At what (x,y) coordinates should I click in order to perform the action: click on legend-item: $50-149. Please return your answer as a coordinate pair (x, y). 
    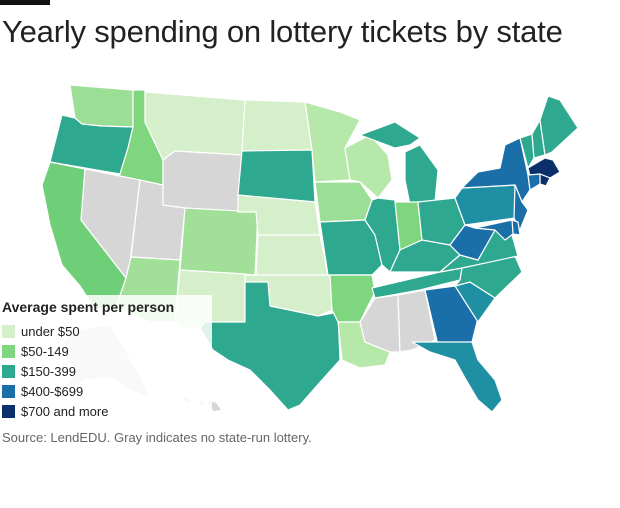
    Looking at the image, I should click on (107, 351).